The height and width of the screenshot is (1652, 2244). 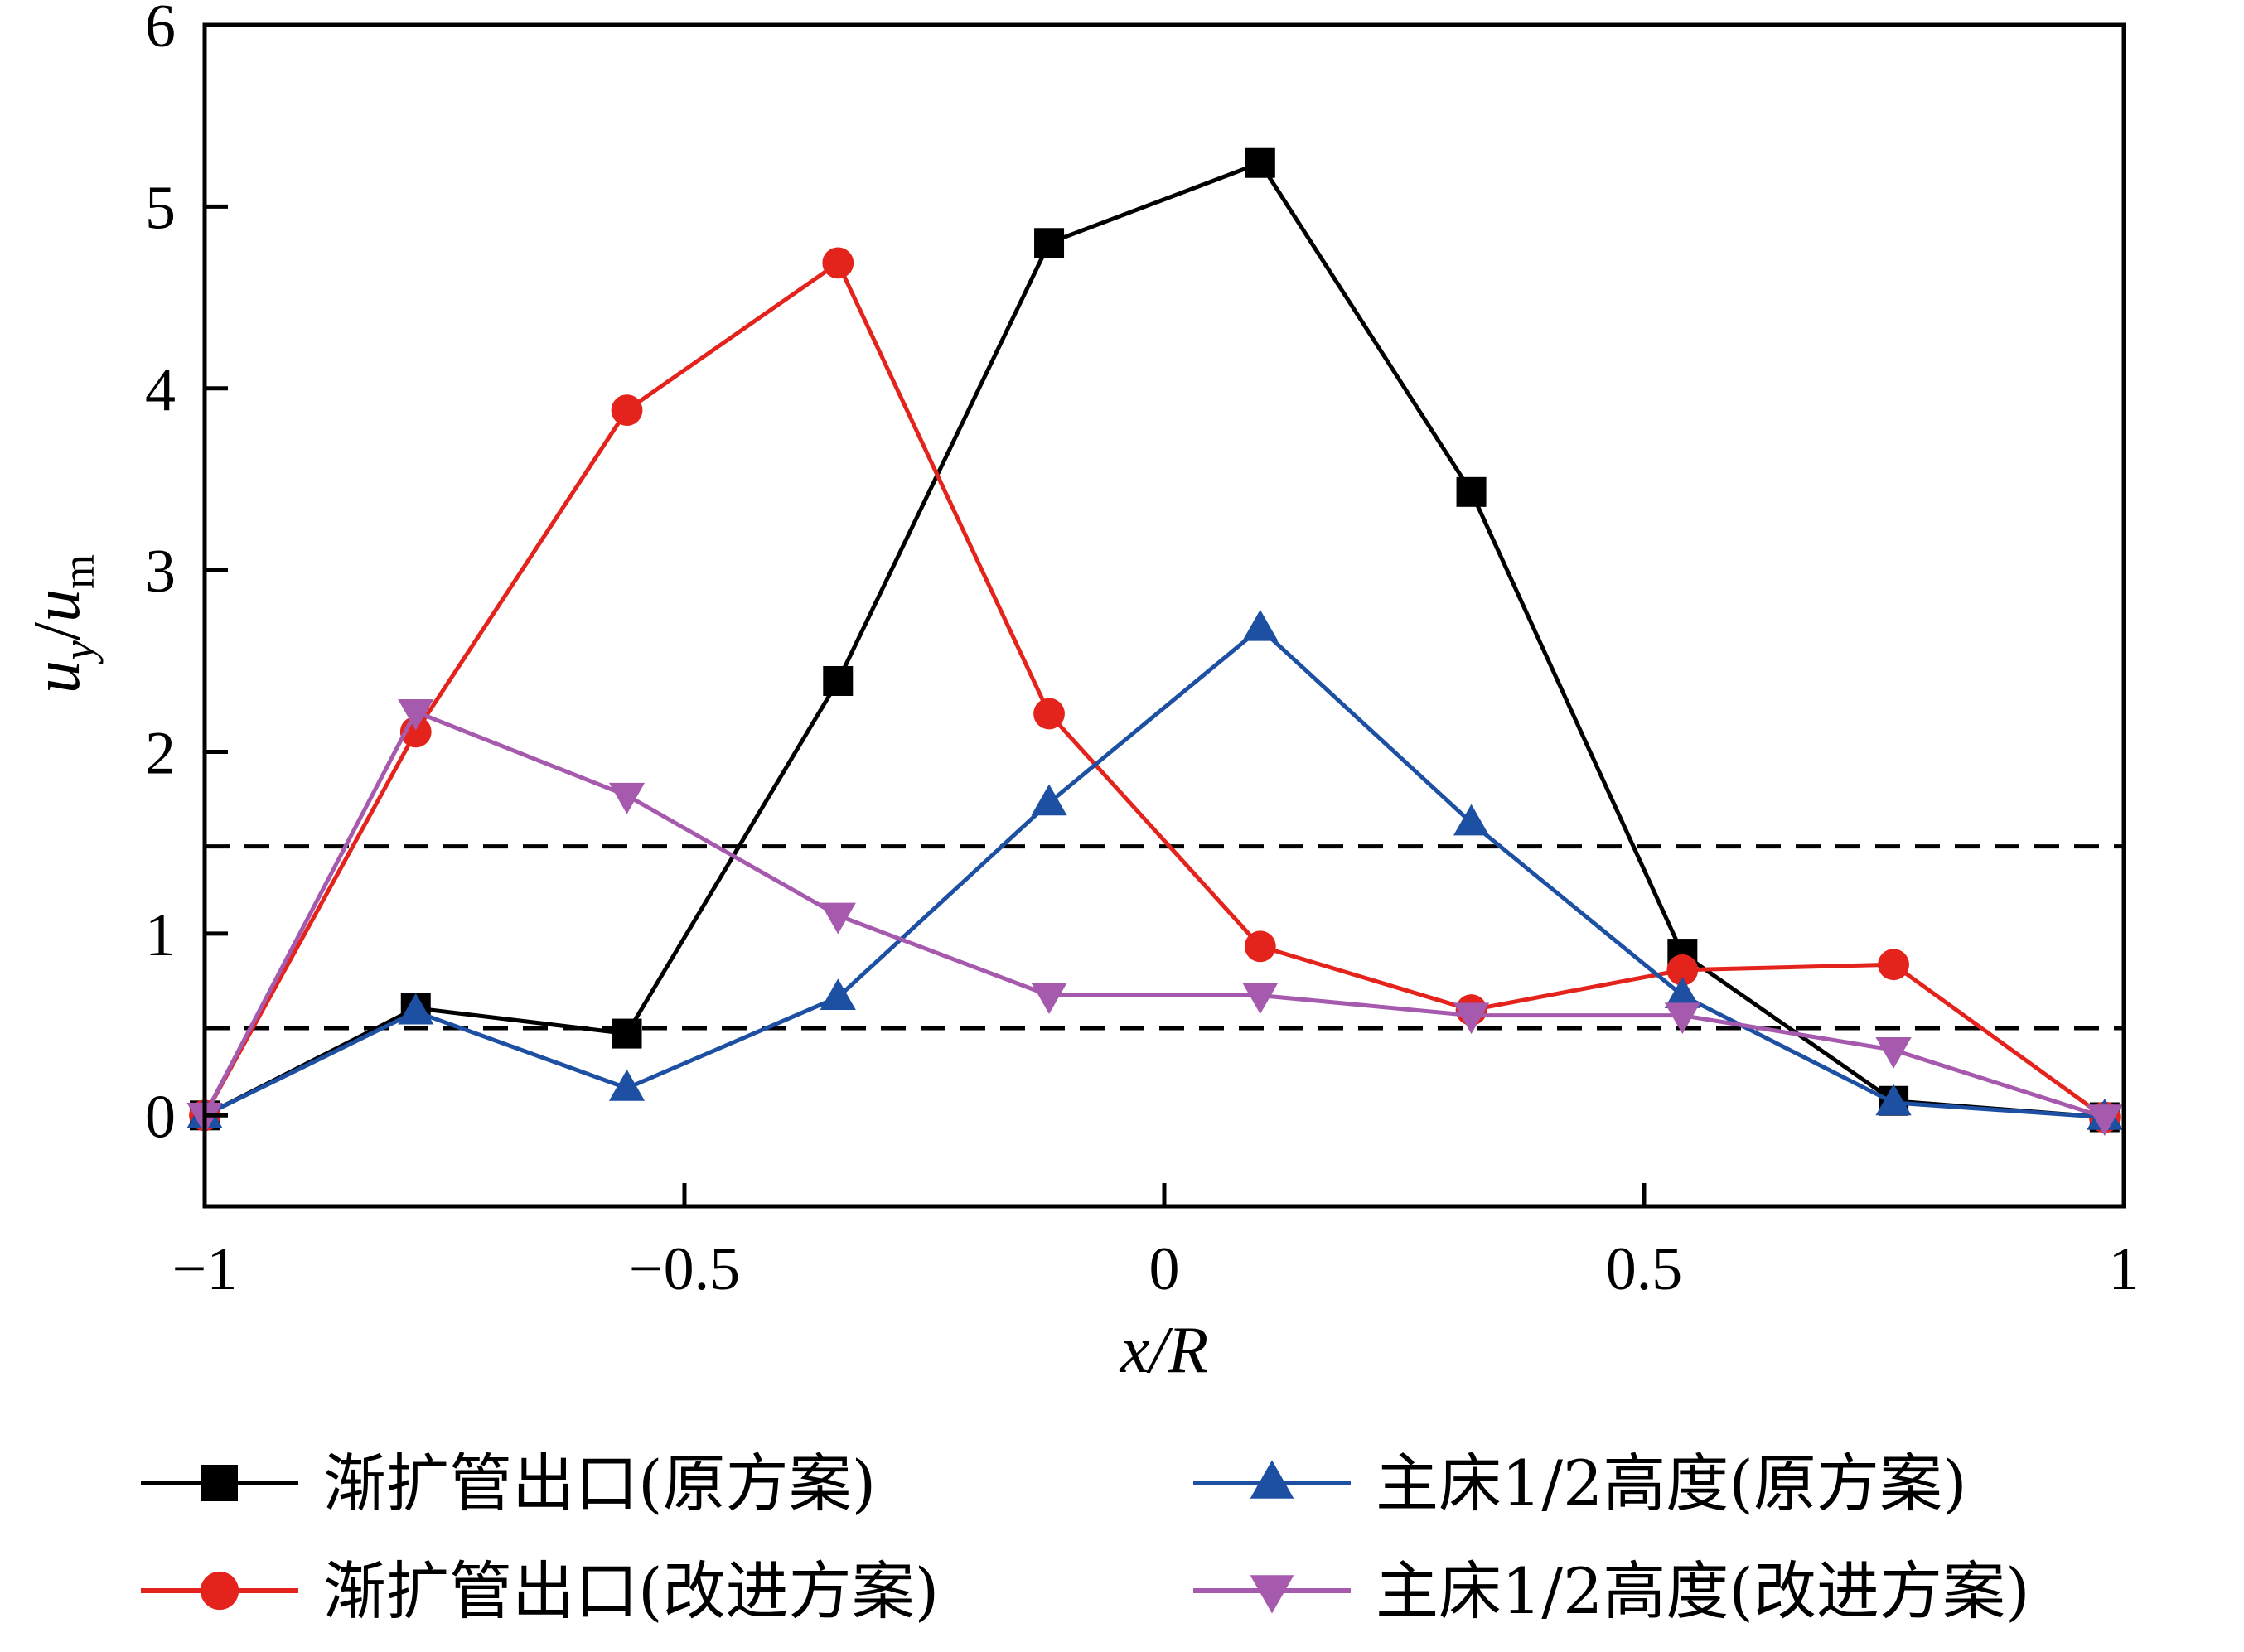 I want to click on x-tick-label: 0, so click(x=1164, y=1269).